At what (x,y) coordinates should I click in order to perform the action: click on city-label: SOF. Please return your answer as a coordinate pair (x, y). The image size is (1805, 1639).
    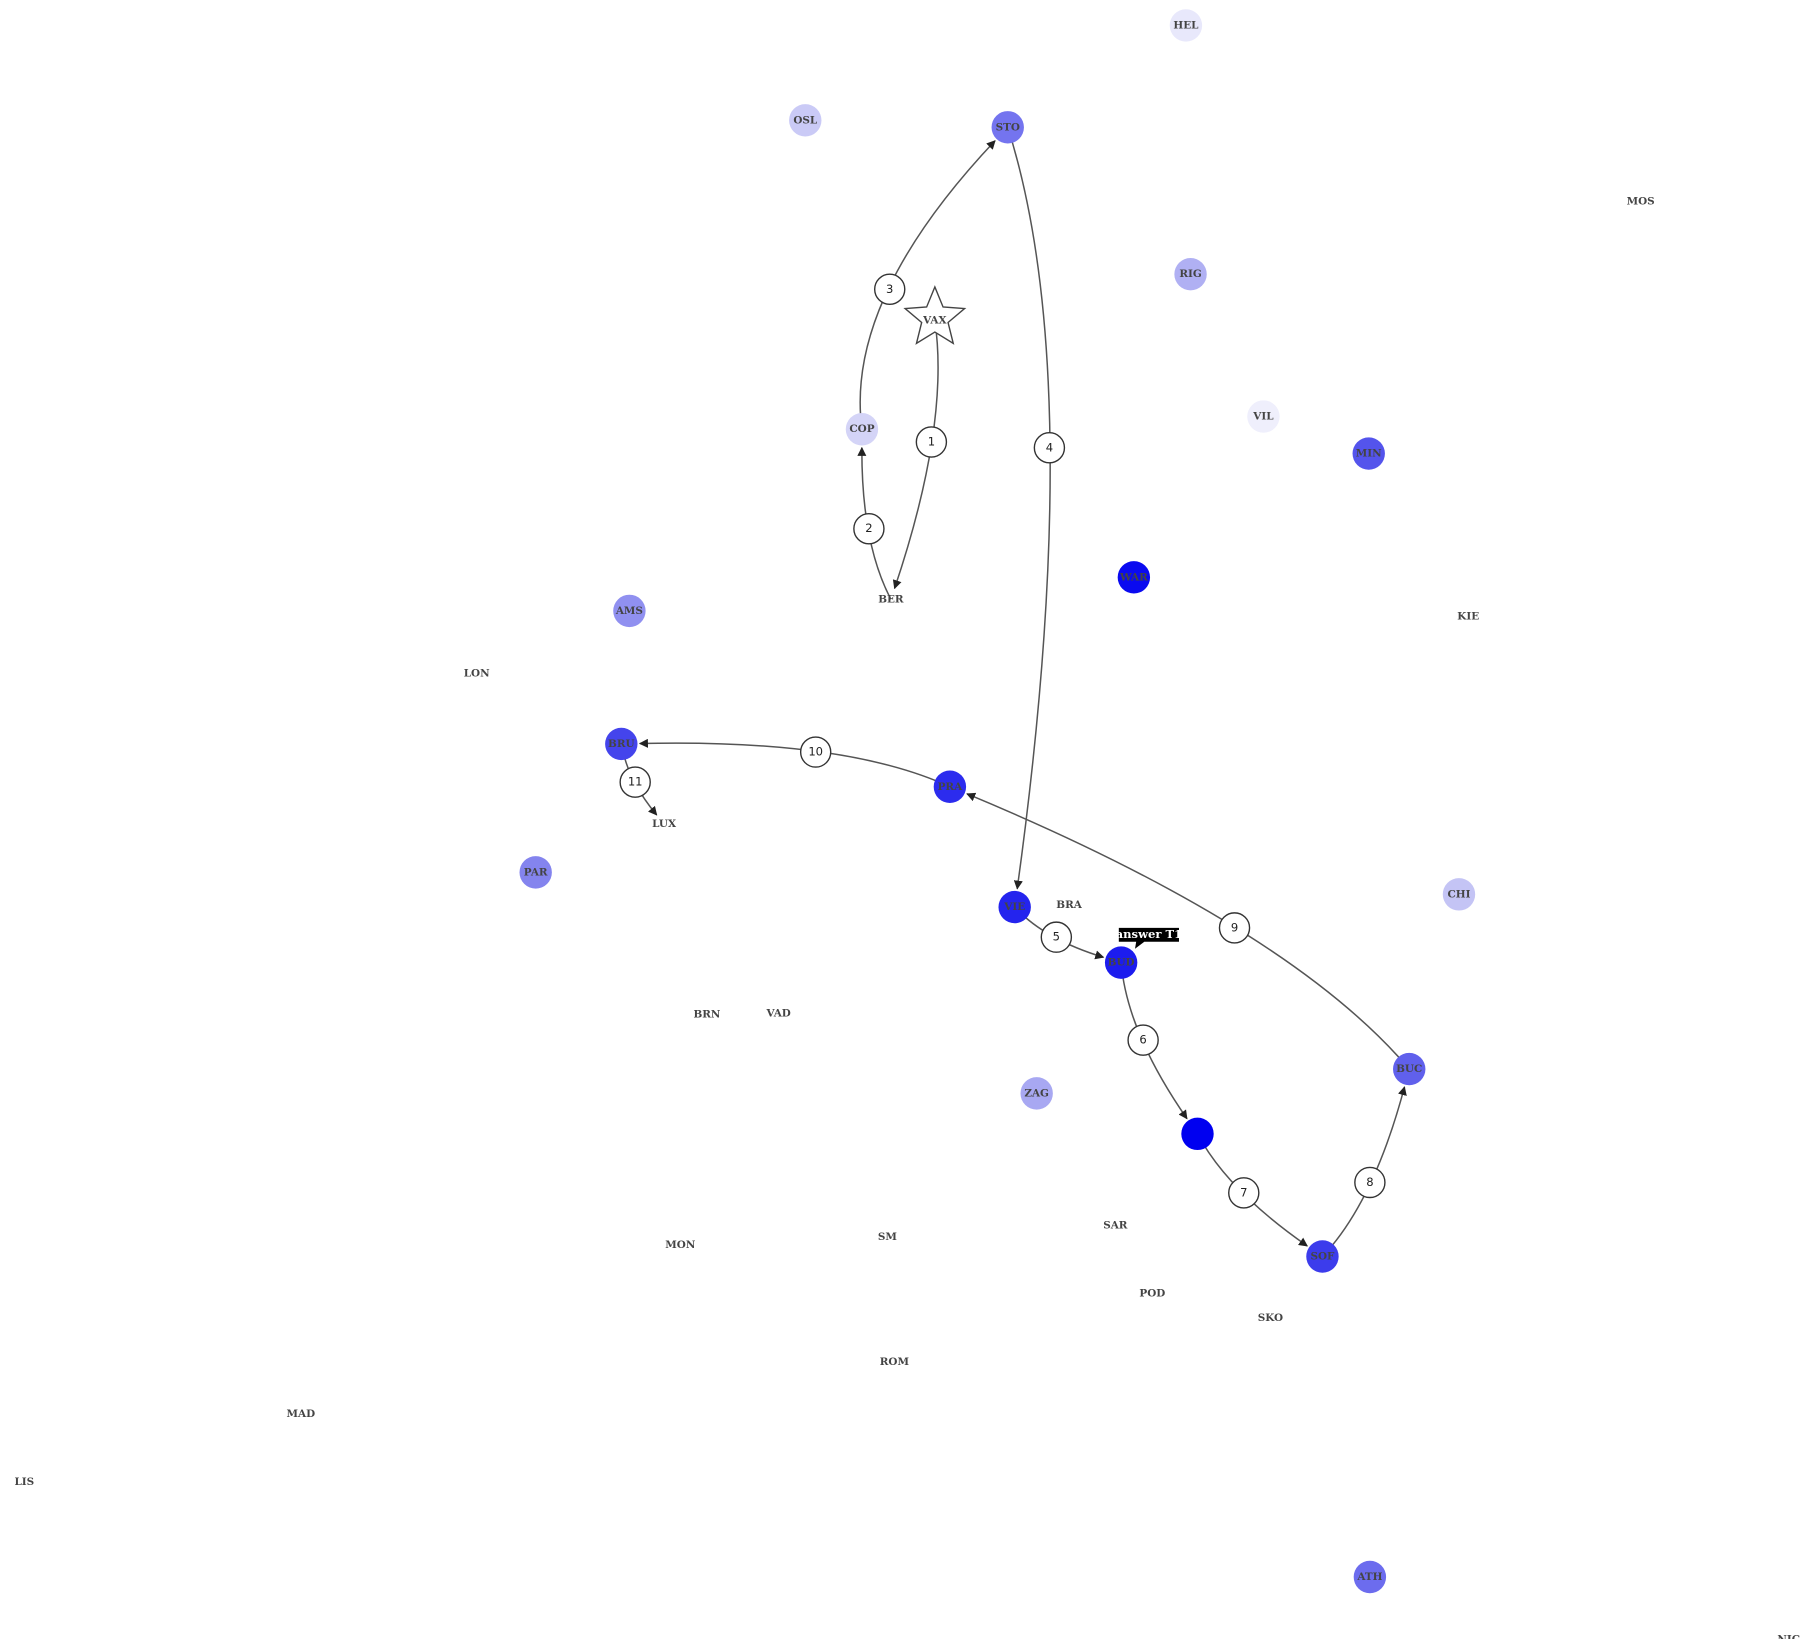
    Looking at the image, I should click on (1322, 1257).